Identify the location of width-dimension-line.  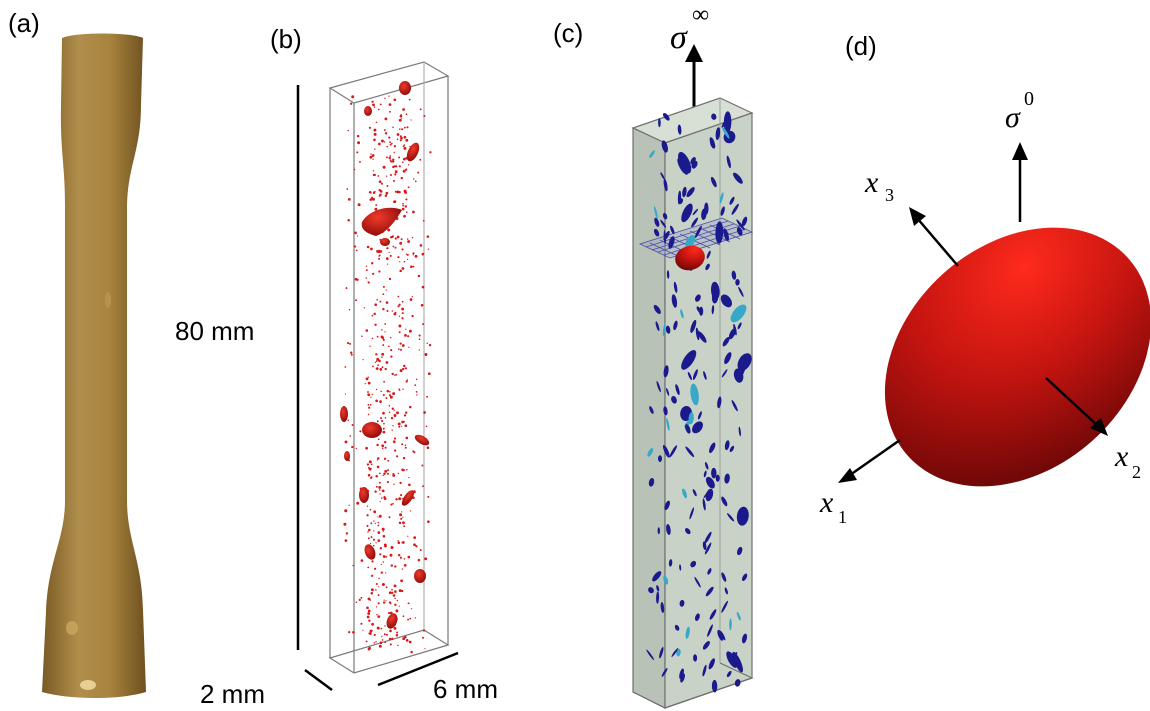
(418, 669).